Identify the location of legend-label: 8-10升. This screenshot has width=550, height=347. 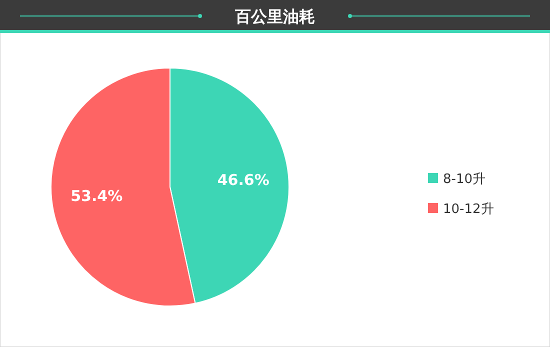
(464, 179).